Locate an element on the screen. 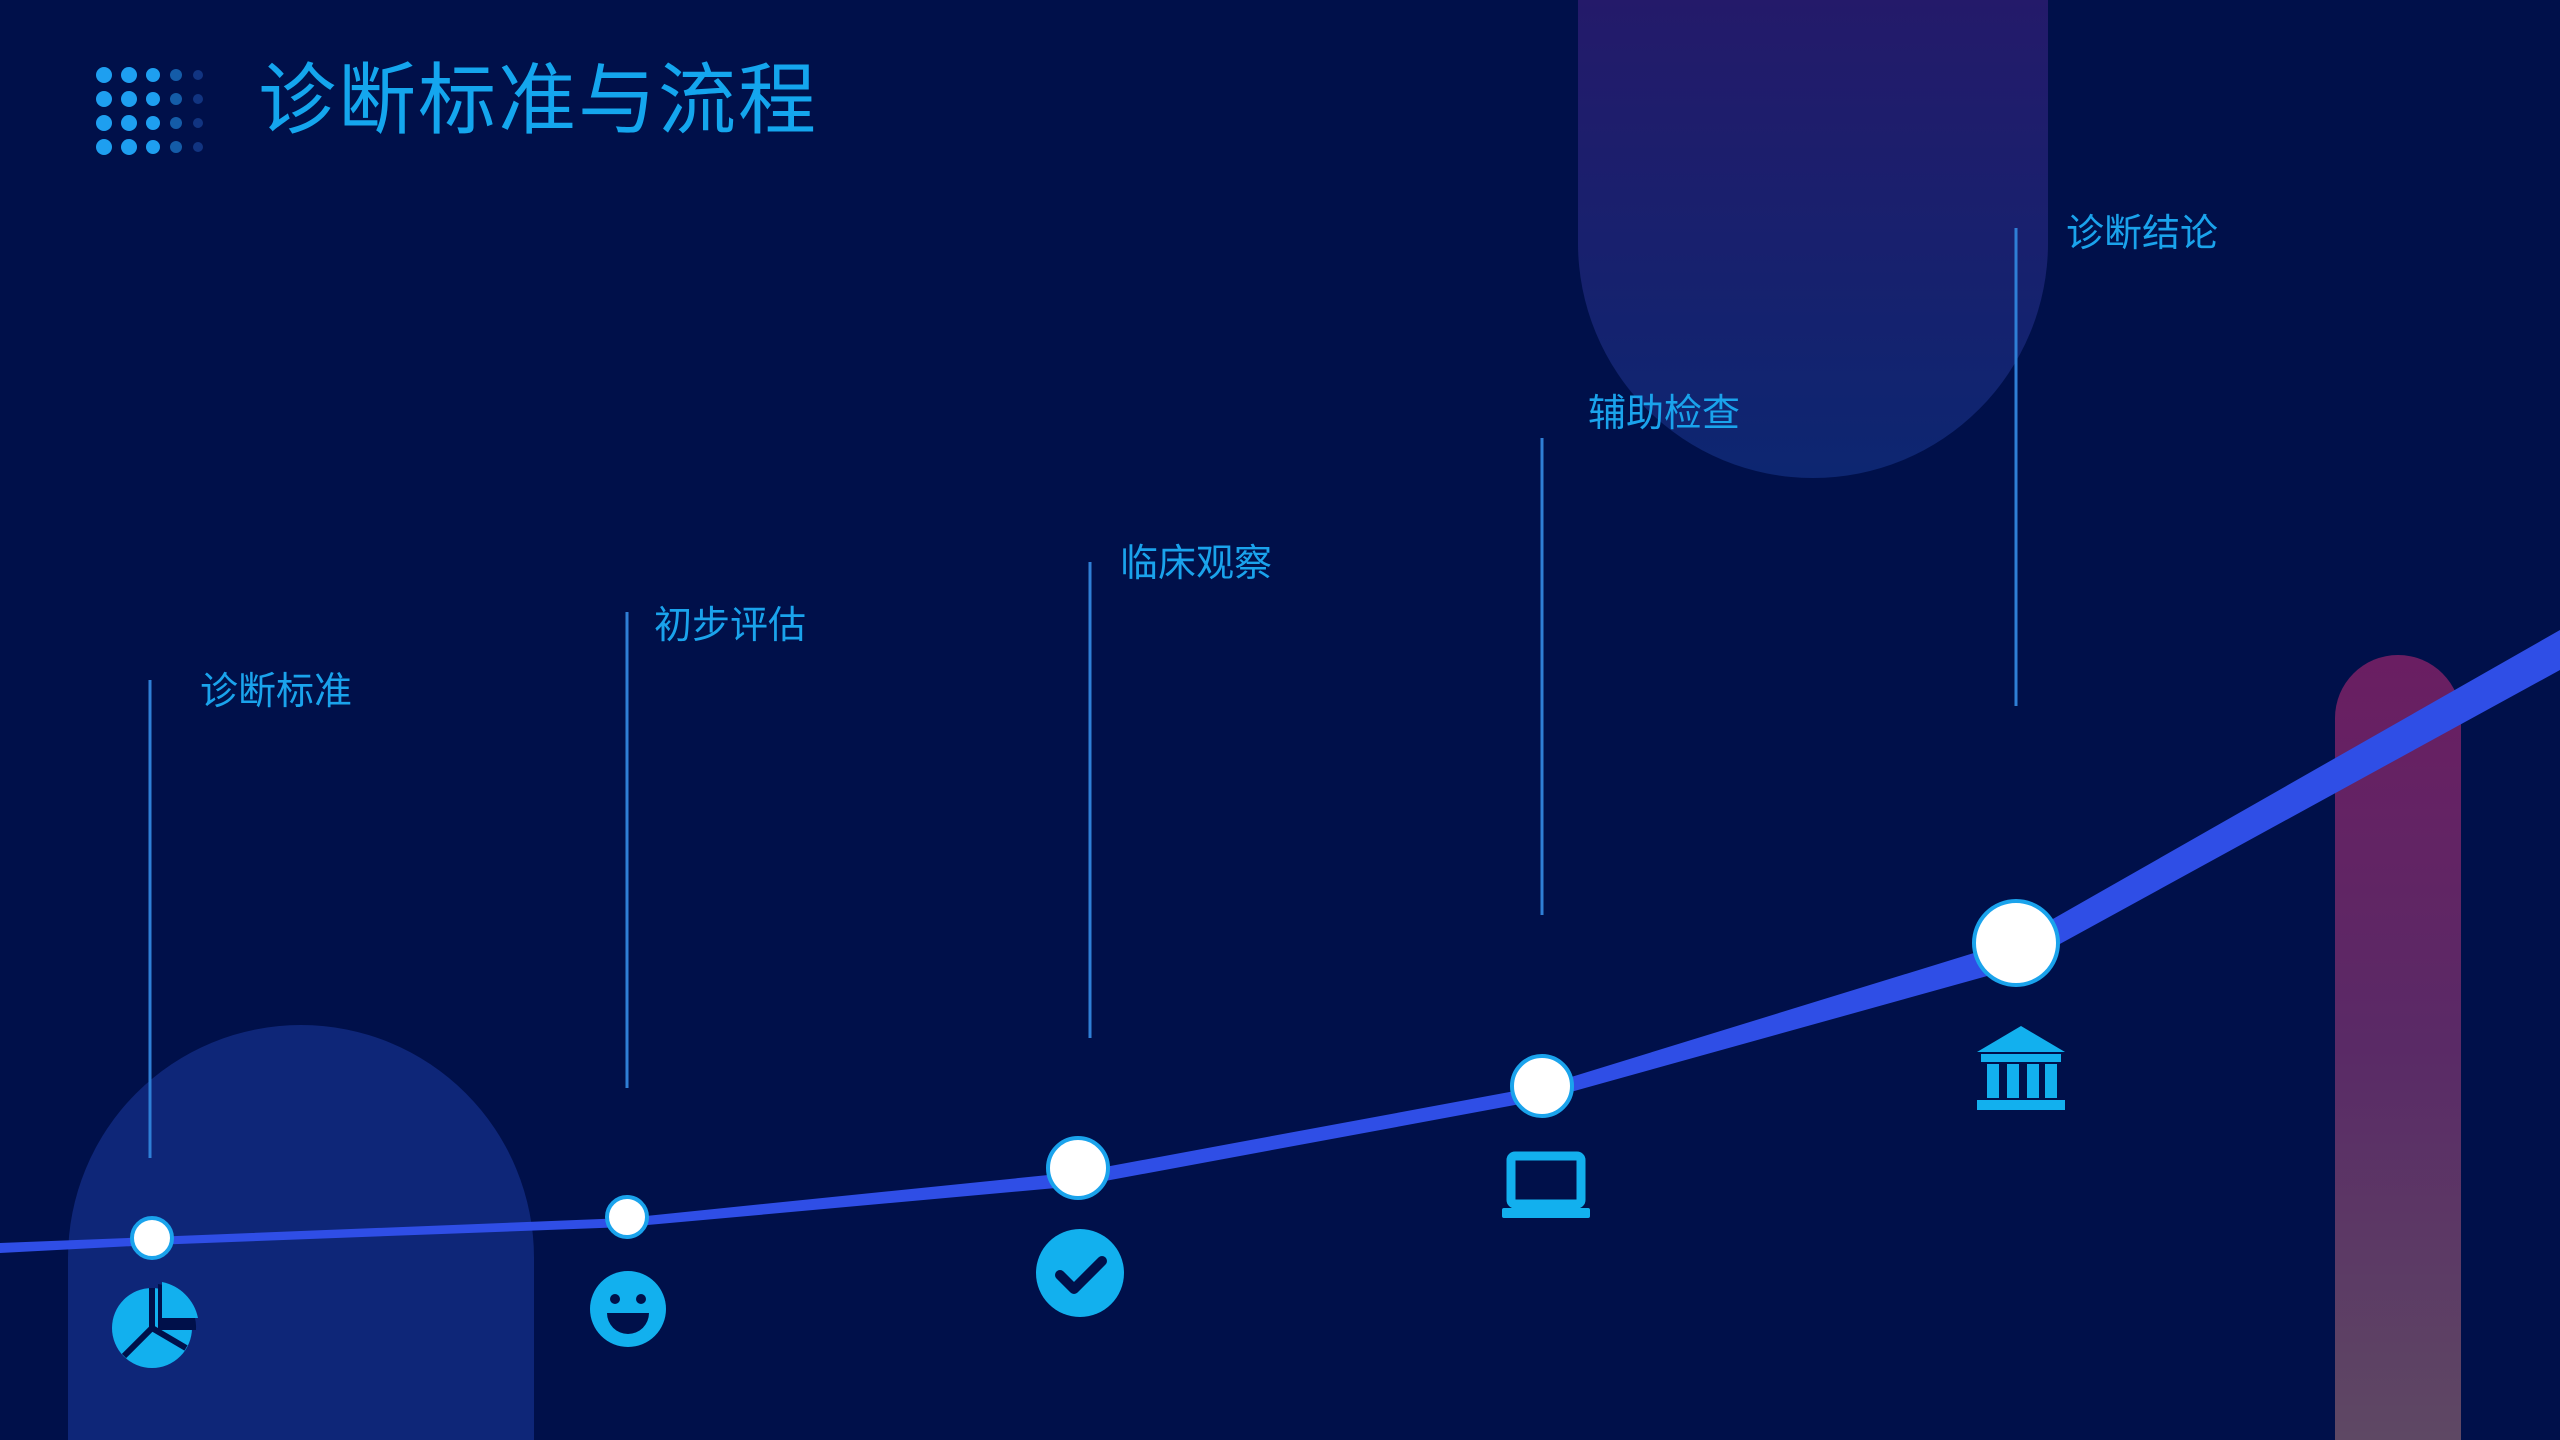 The width and height of the screenshot is (2560, 1440). dot-grid-logo is located at coordinates (149, 111).